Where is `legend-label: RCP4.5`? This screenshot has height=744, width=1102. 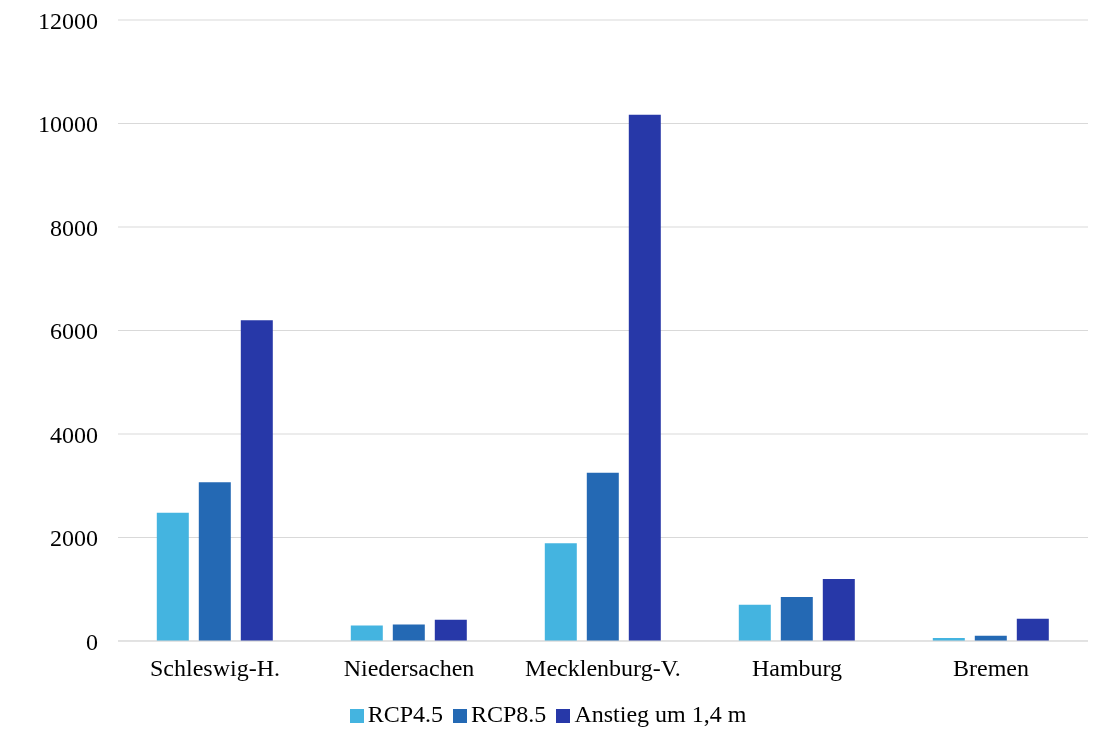 legend-label: RCP4.5 is located at coordinates (405, 714).